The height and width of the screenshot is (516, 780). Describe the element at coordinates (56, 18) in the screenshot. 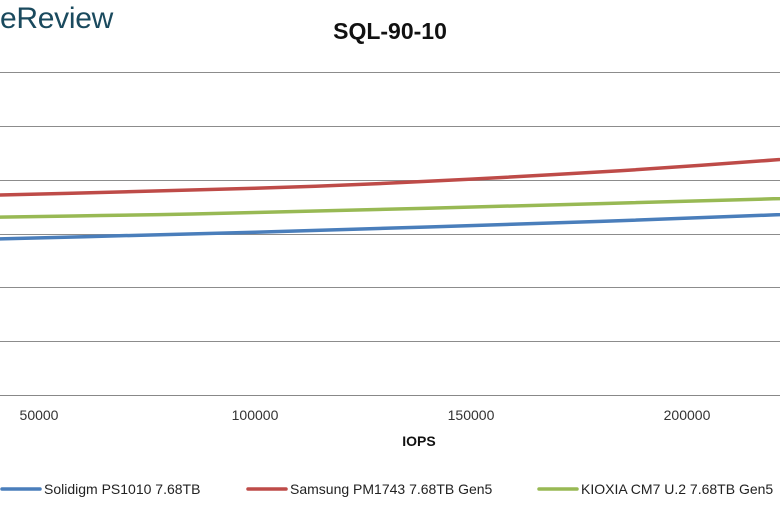

I see `brand-logo: eReview` at that location.